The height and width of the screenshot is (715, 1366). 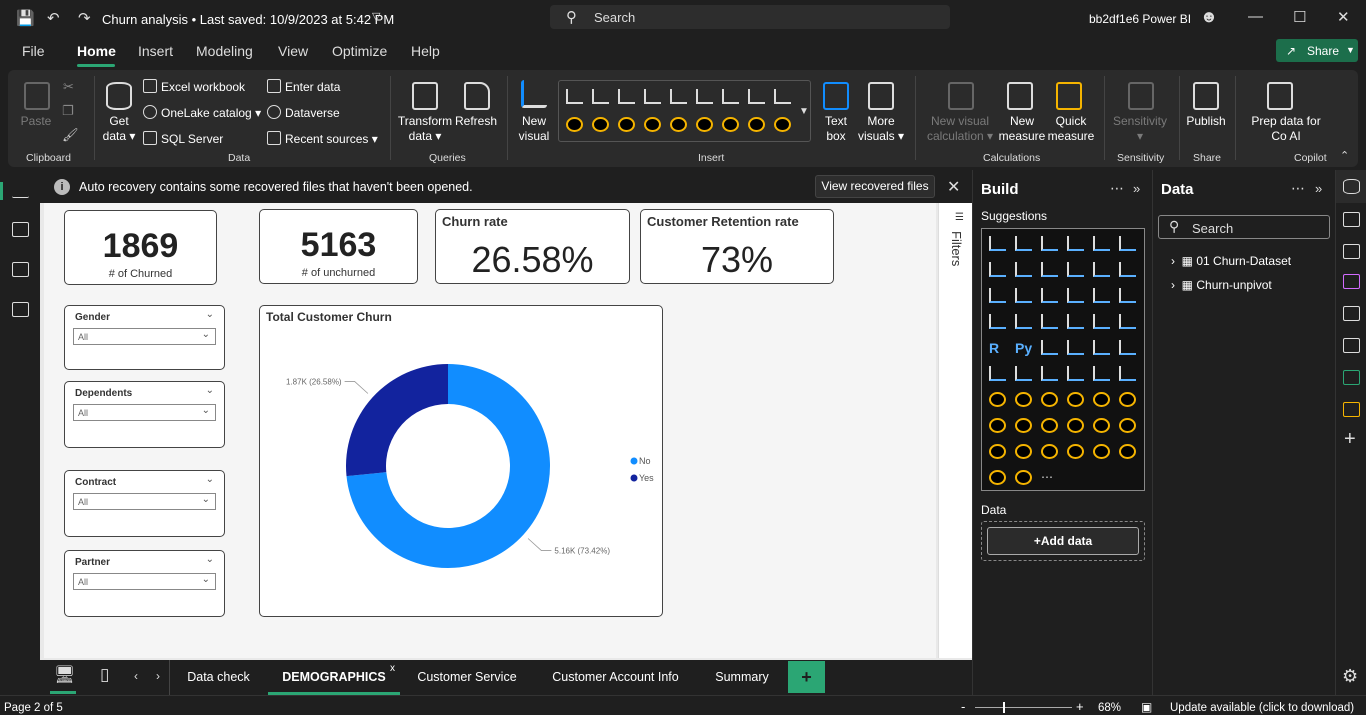 What do you see at coordinates (1244, 227) in the screenshot?
I see `data-search-input: ⚲ Search` at bounding box center [1244, 227].